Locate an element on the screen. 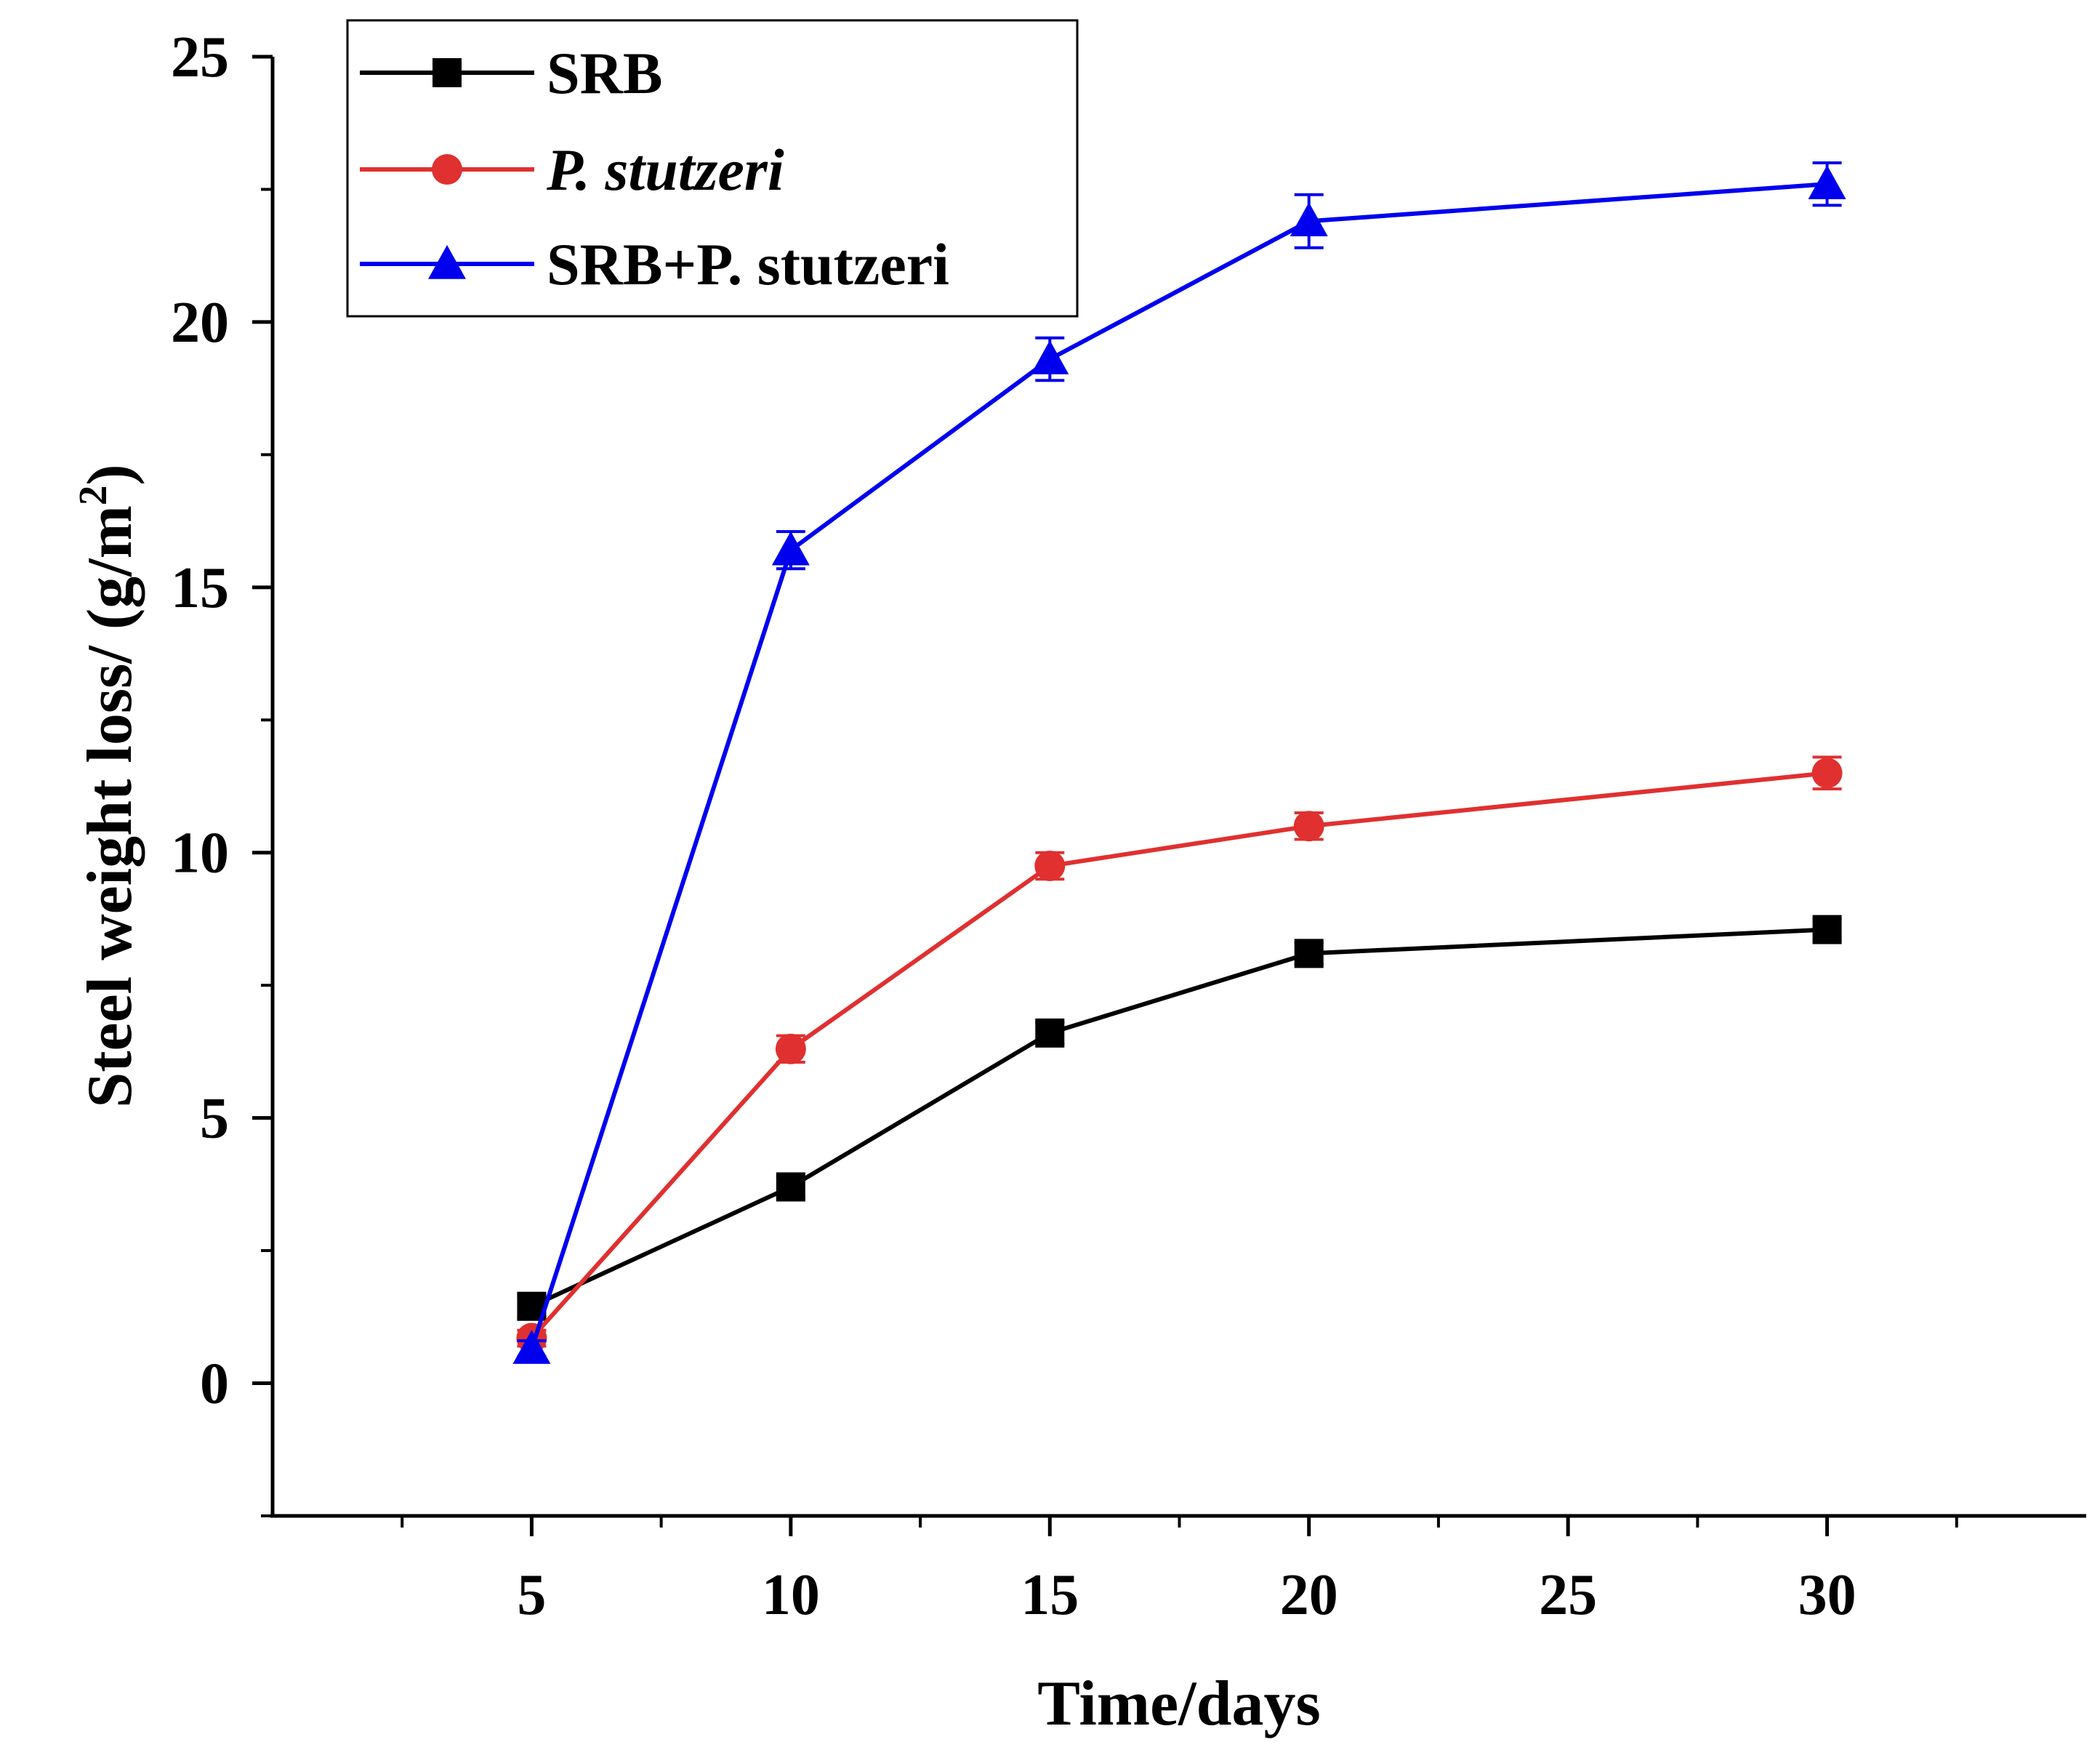  legend: SRB P. stutzeri SRB+P. stutzeri is located at coordinates (712, 168).